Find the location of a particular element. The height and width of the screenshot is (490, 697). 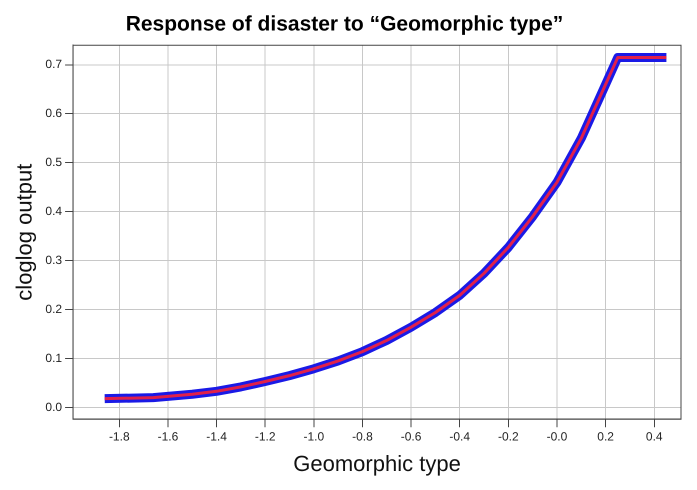

x-tick-label: -0.6 is located at coordinates (411, 437).